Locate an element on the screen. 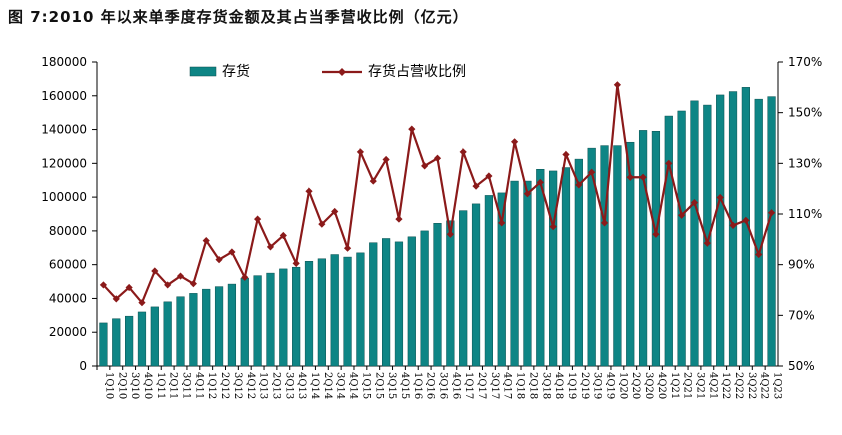  x-tick-label: 4Q12 is located at coordinates (250, 385).